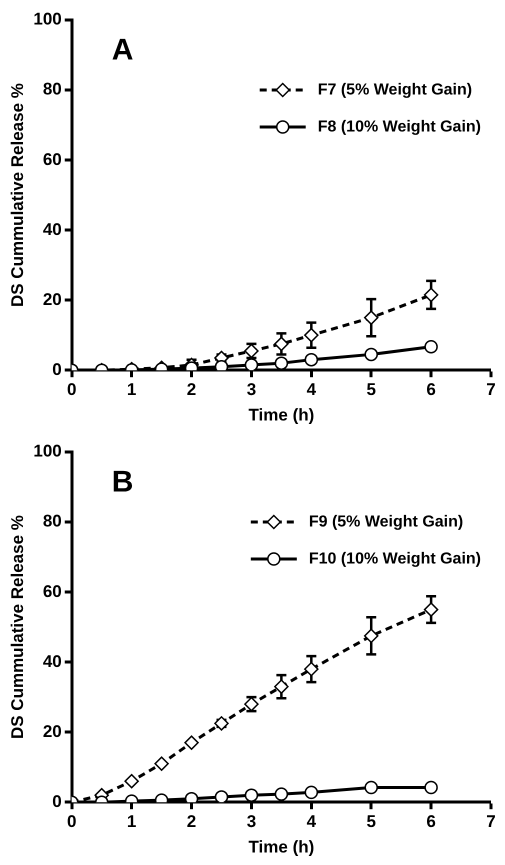  Describe the element at coordinates (386, 521) in the screenshot. I see `legend-label: F9 (5% Weight Gain)` at that location.